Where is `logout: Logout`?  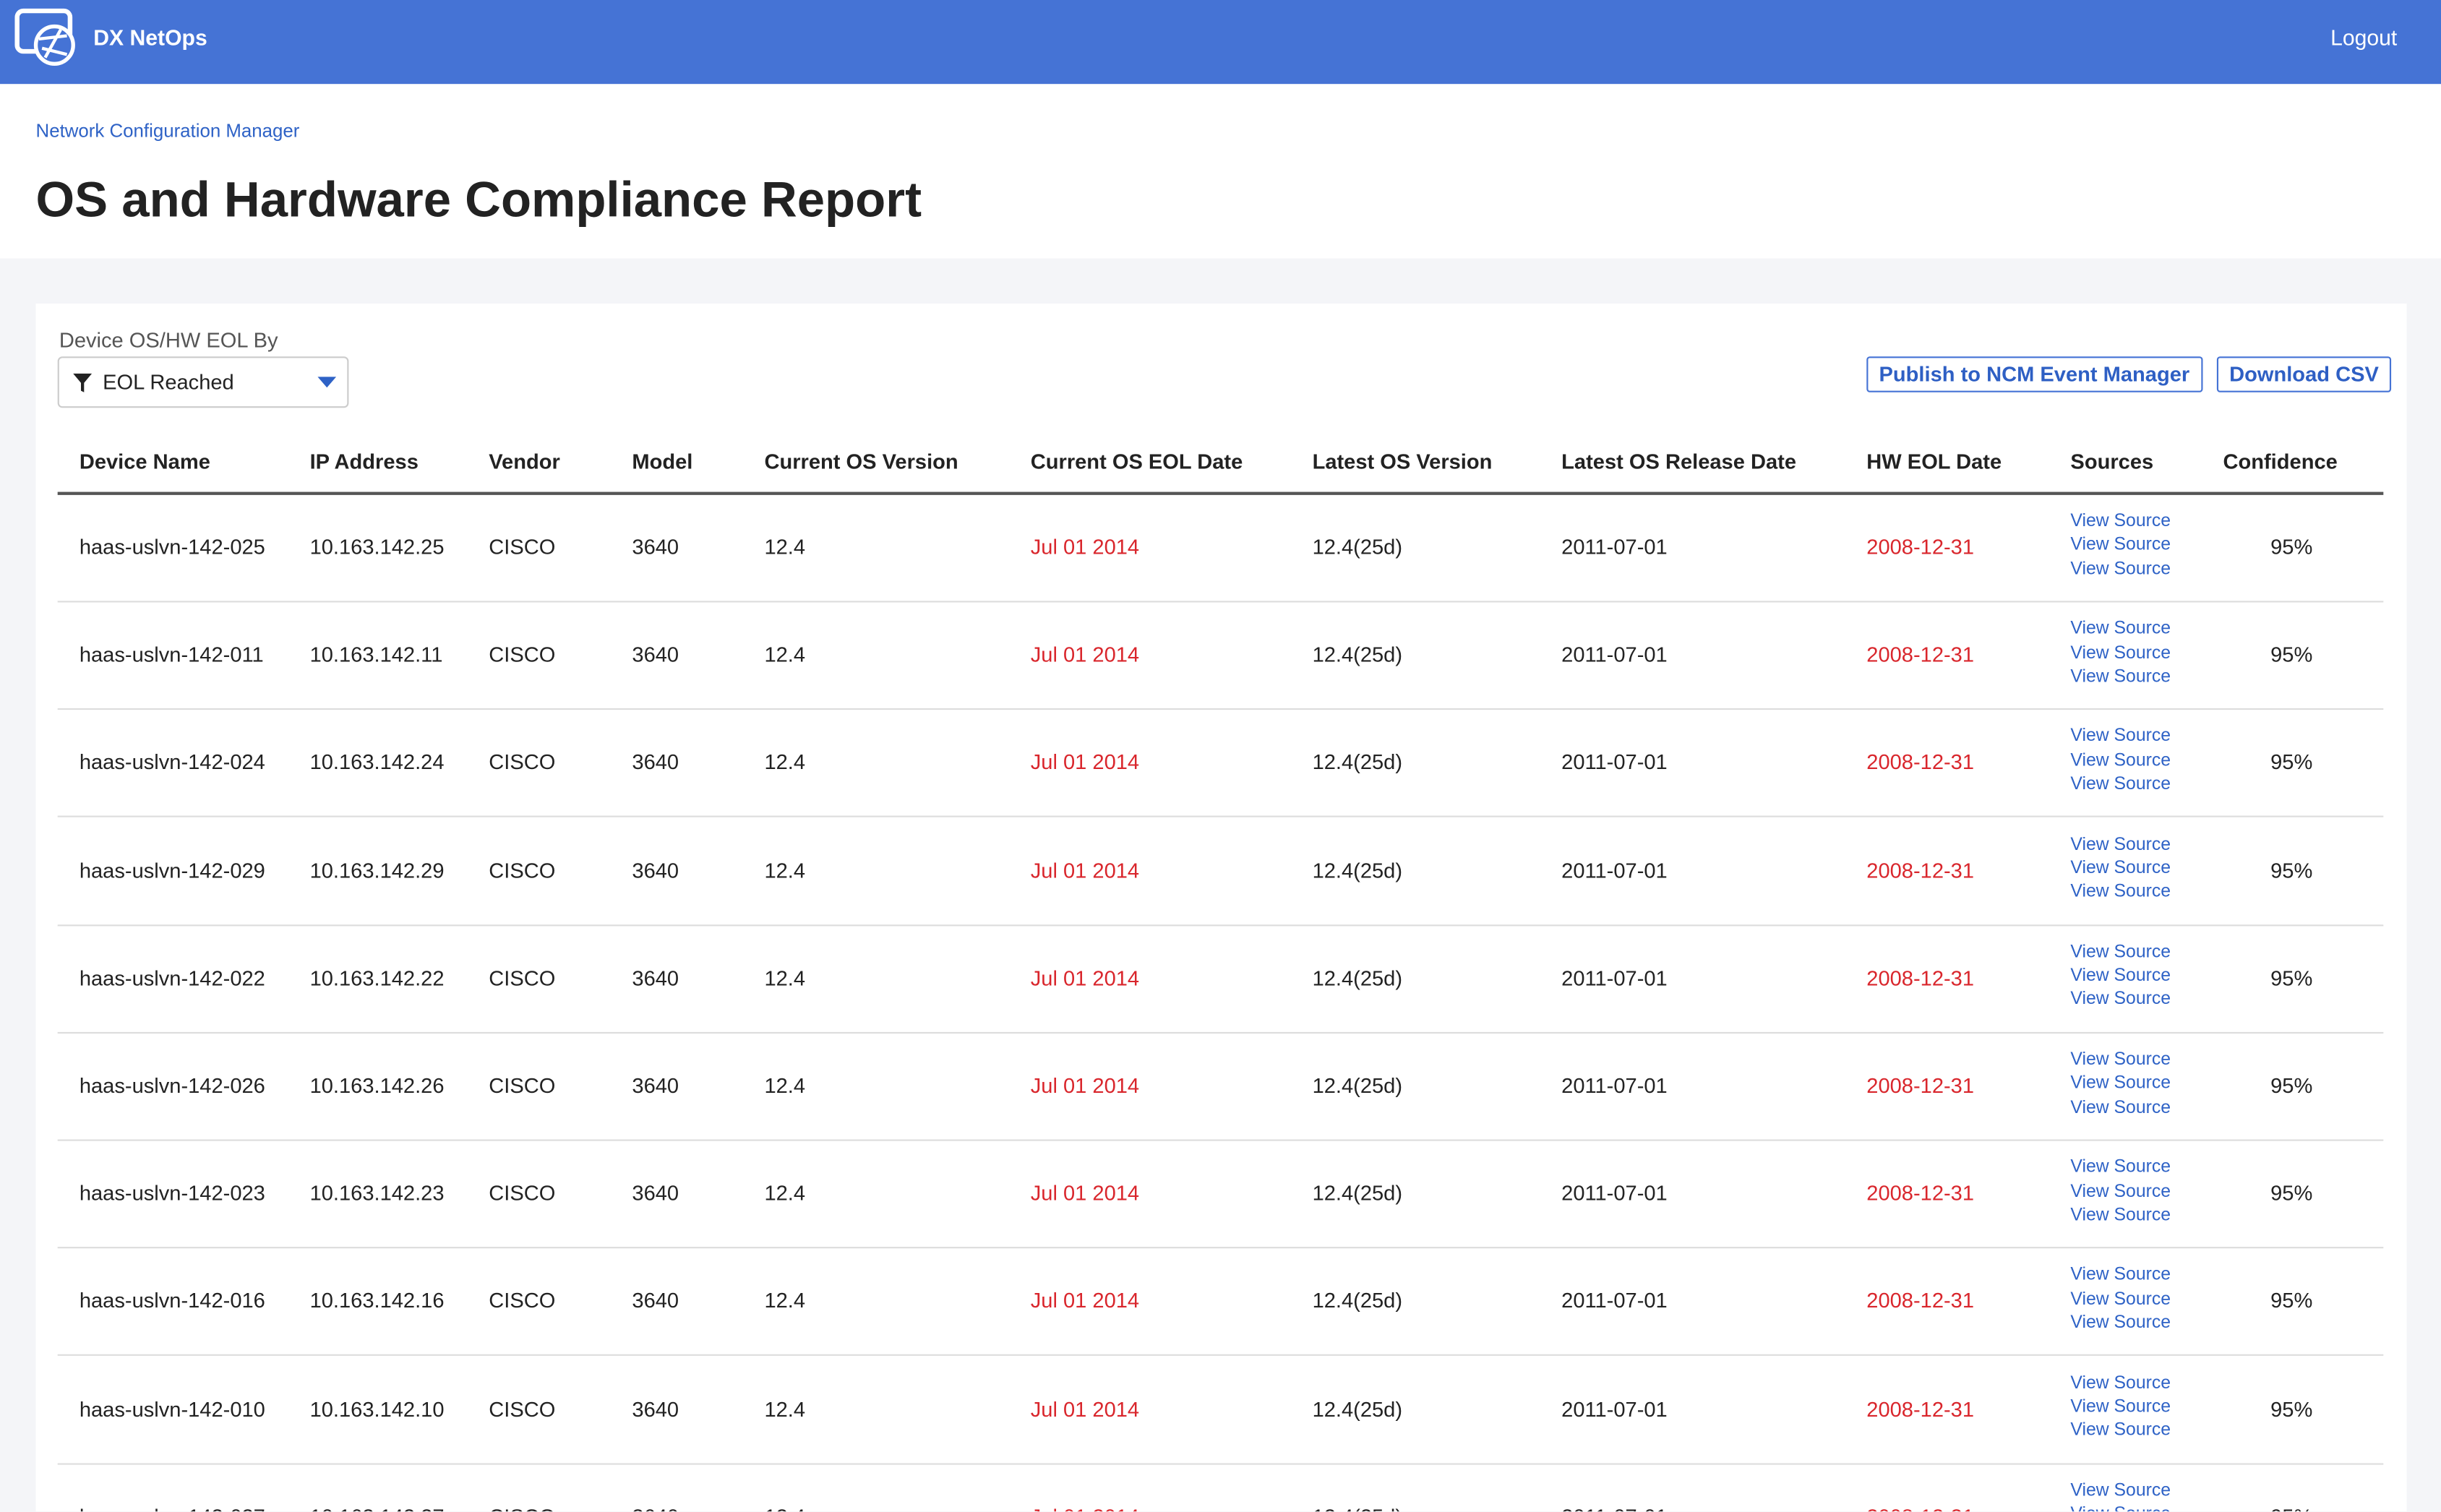
logout: Logout is located at coordinates (2364, 37).